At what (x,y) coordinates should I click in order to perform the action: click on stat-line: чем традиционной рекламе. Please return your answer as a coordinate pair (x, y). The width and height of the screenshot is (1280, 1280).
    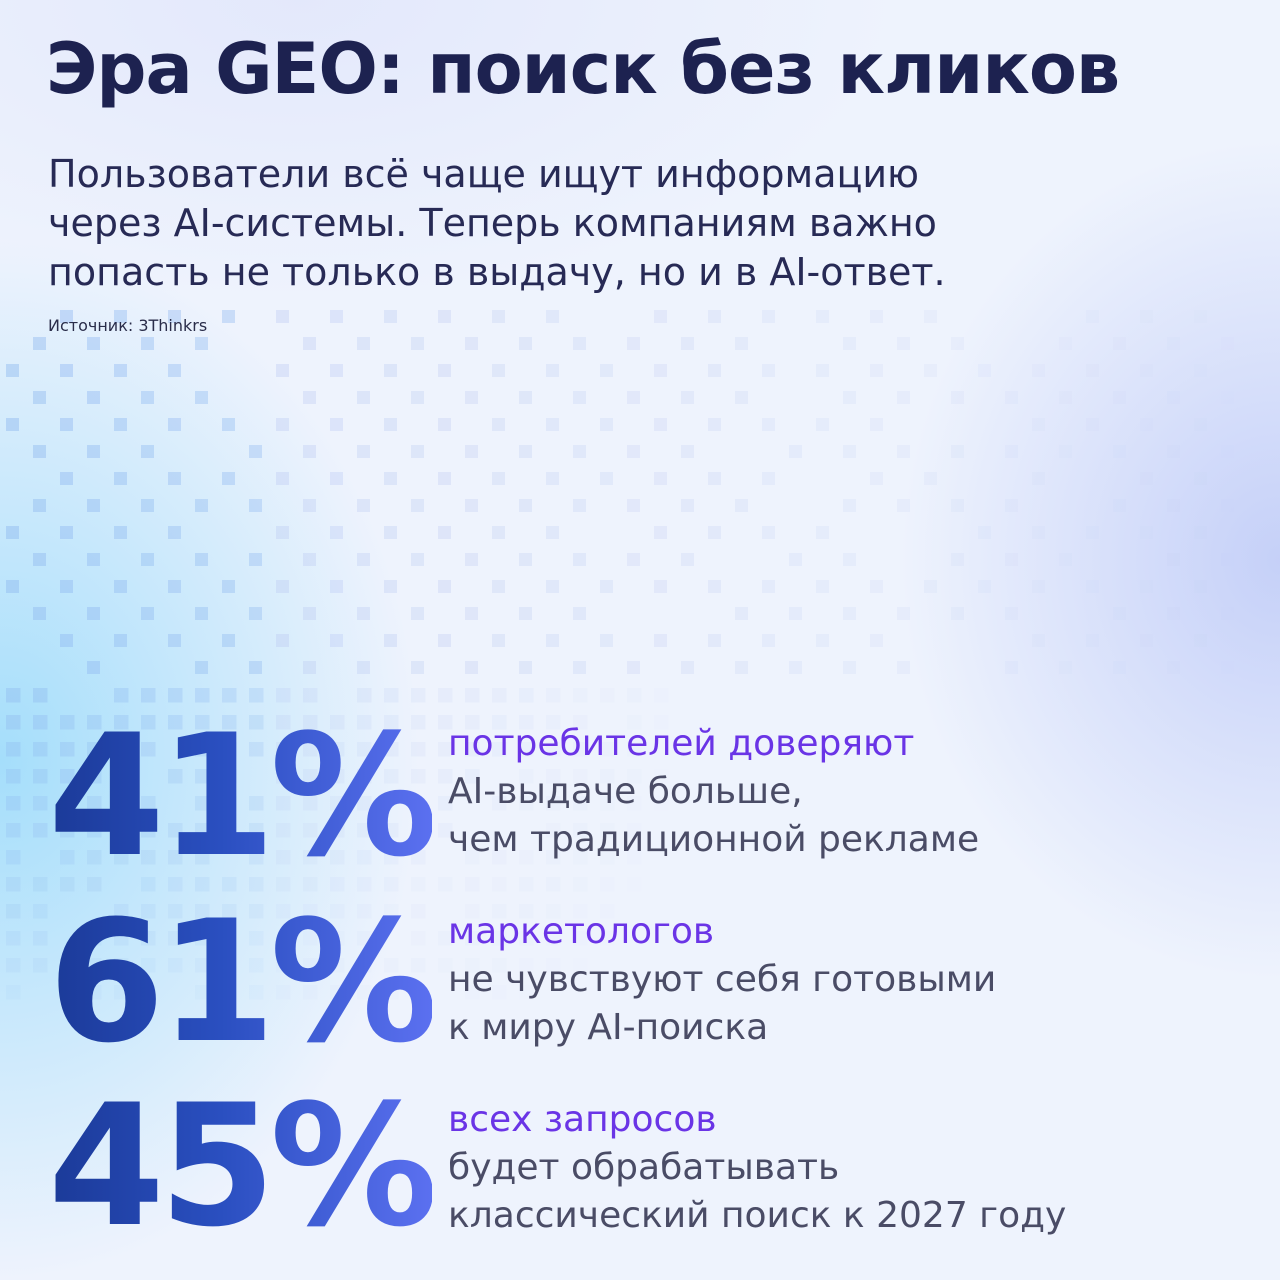
    Looking at the image, I should click on (714, 839).